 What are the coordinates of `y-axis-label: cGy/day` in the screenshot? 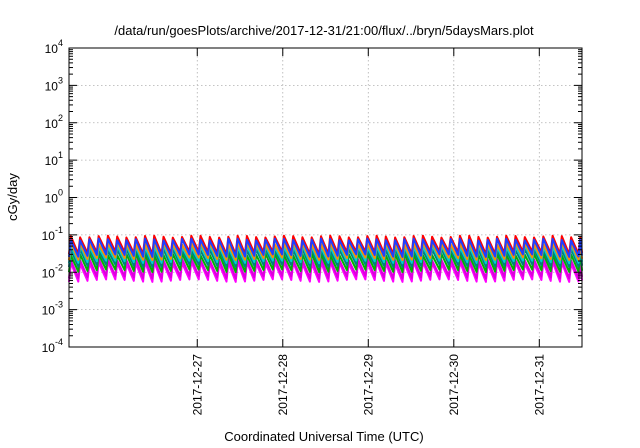 It's located at (12, 197).